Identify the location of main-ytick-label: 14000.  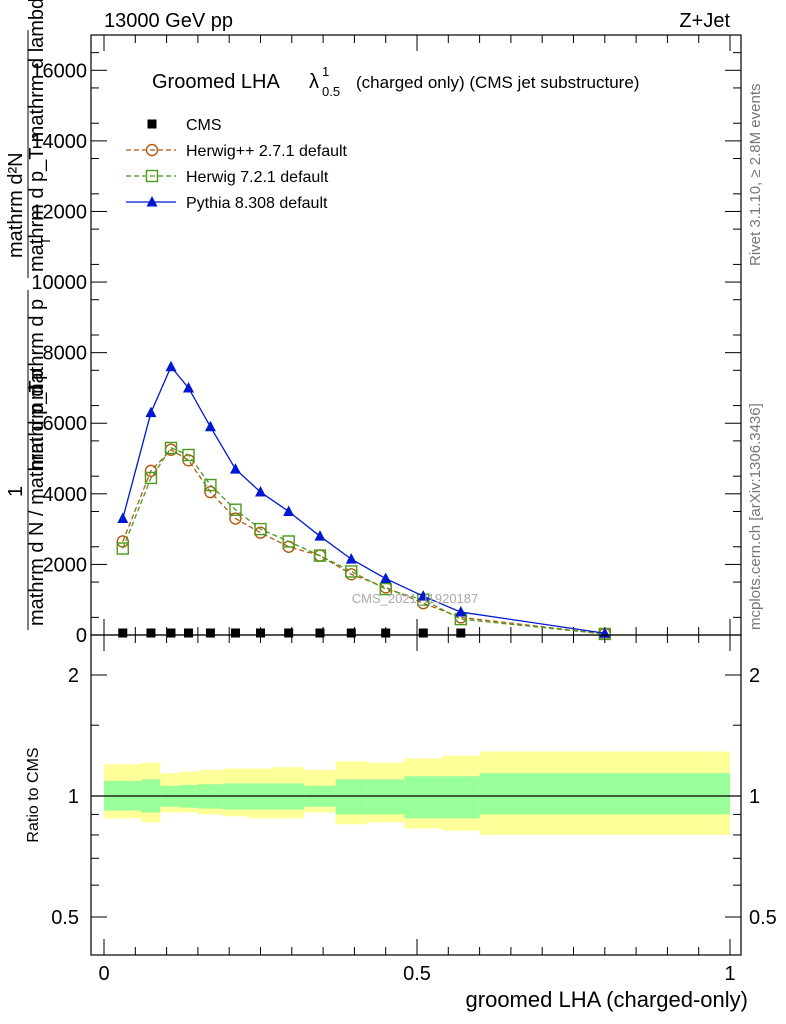
(59, 142).